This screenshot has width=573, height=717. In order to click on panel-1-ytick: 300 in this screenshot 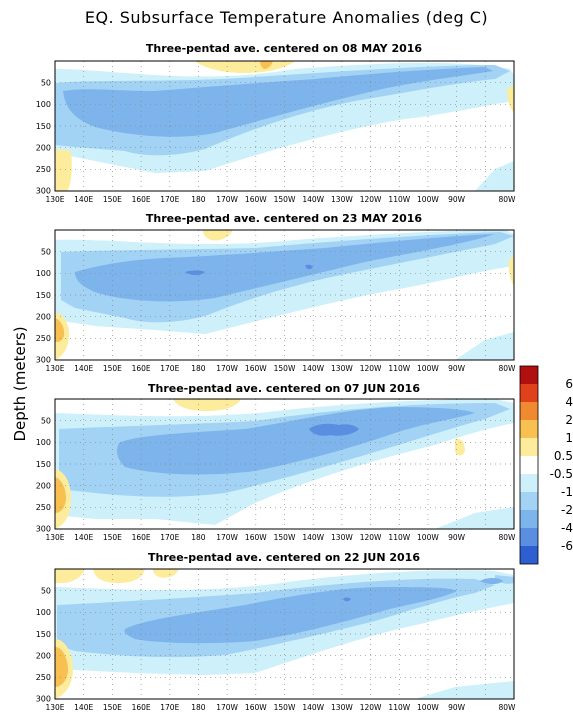, I will do `click(43, 191)`.